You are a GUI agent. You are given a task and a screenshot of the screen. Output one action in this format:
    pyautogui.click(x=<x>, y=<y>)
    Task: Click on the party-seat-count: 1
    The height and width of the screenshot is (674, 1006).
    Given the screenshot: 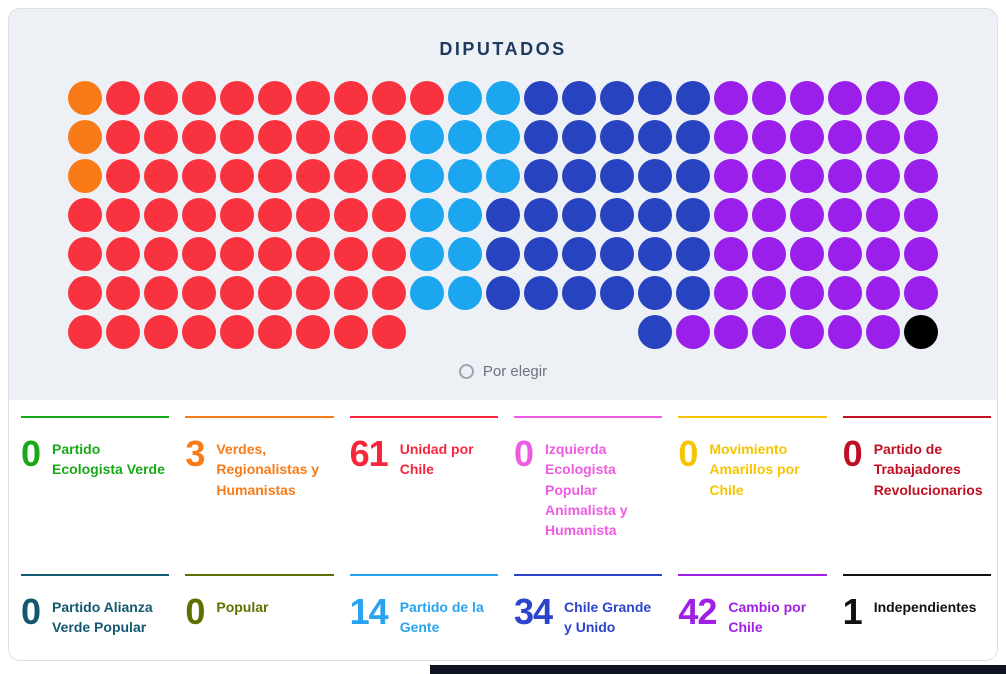 What is the action you would take?
    pyautogui.click(x=852, y=611)
    